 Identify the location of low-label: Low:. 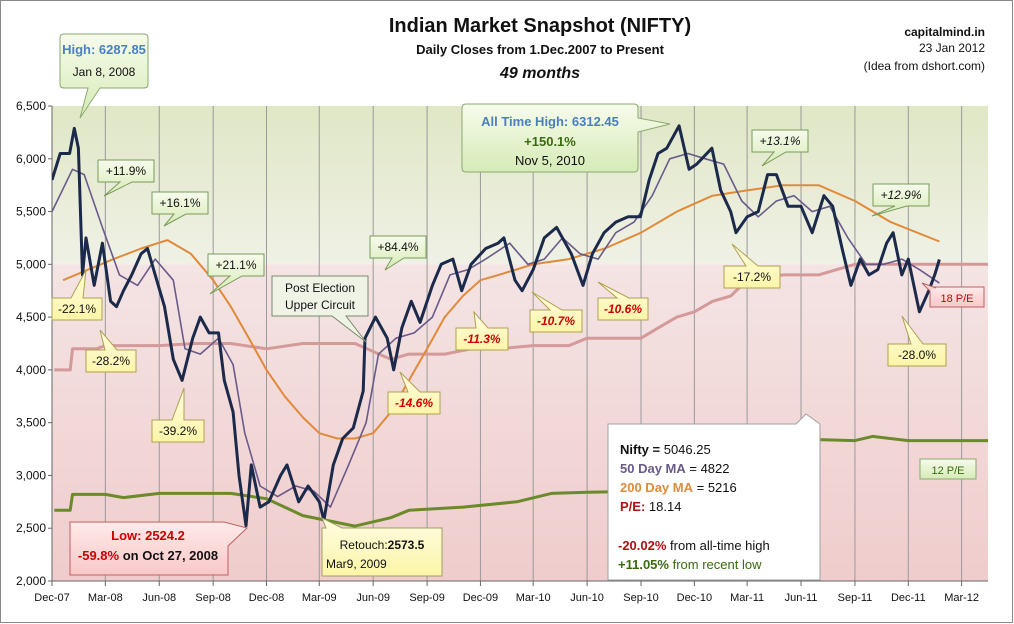
(126, 535).